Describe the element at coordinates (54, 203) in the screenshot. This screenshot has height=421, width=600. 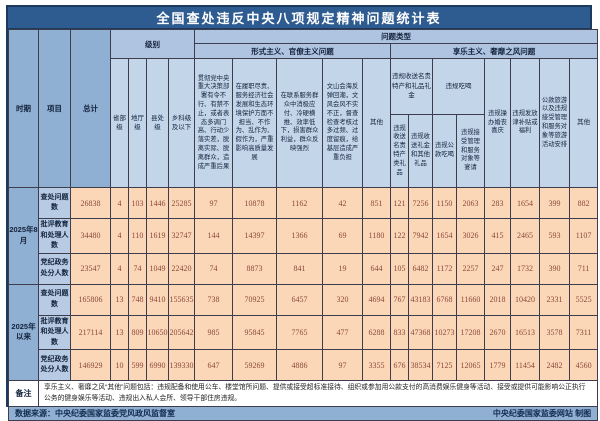
I see `item-cell: 查处问题数` at that location.